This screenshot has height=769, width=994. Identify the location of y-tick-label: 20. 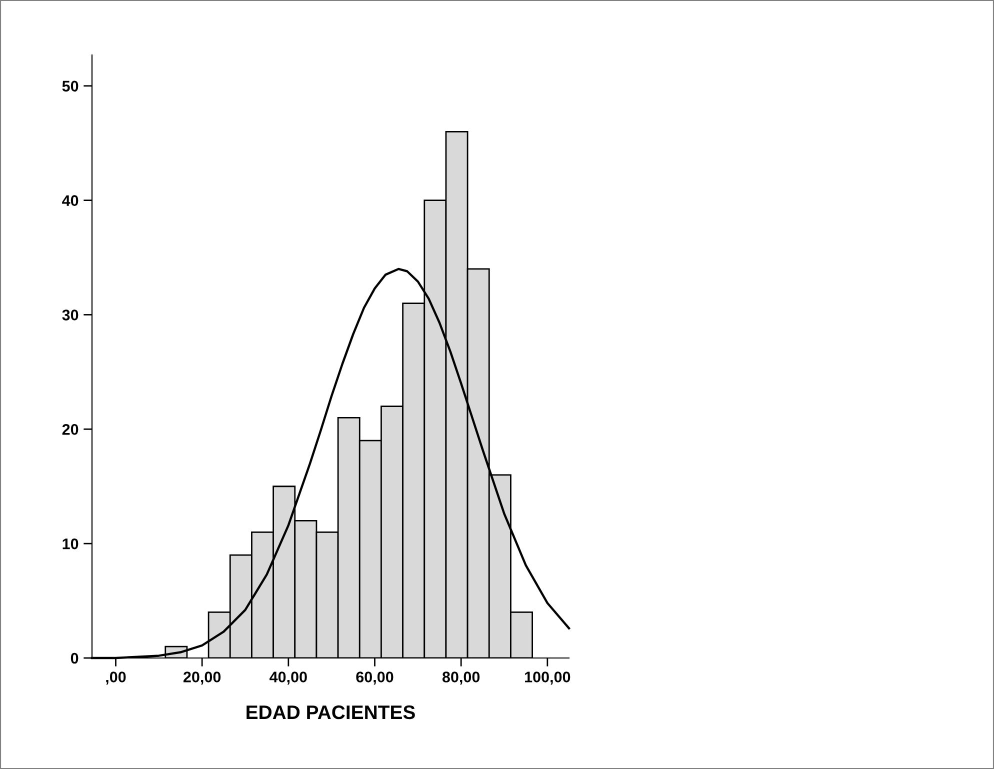
(70, 429).